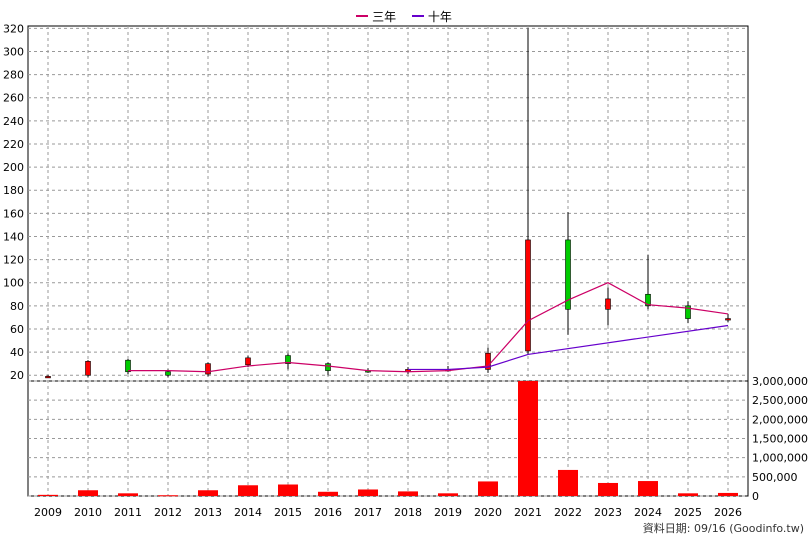 The image size is (808, 540). I want to click on ma-10y-line, so click(568, 347).